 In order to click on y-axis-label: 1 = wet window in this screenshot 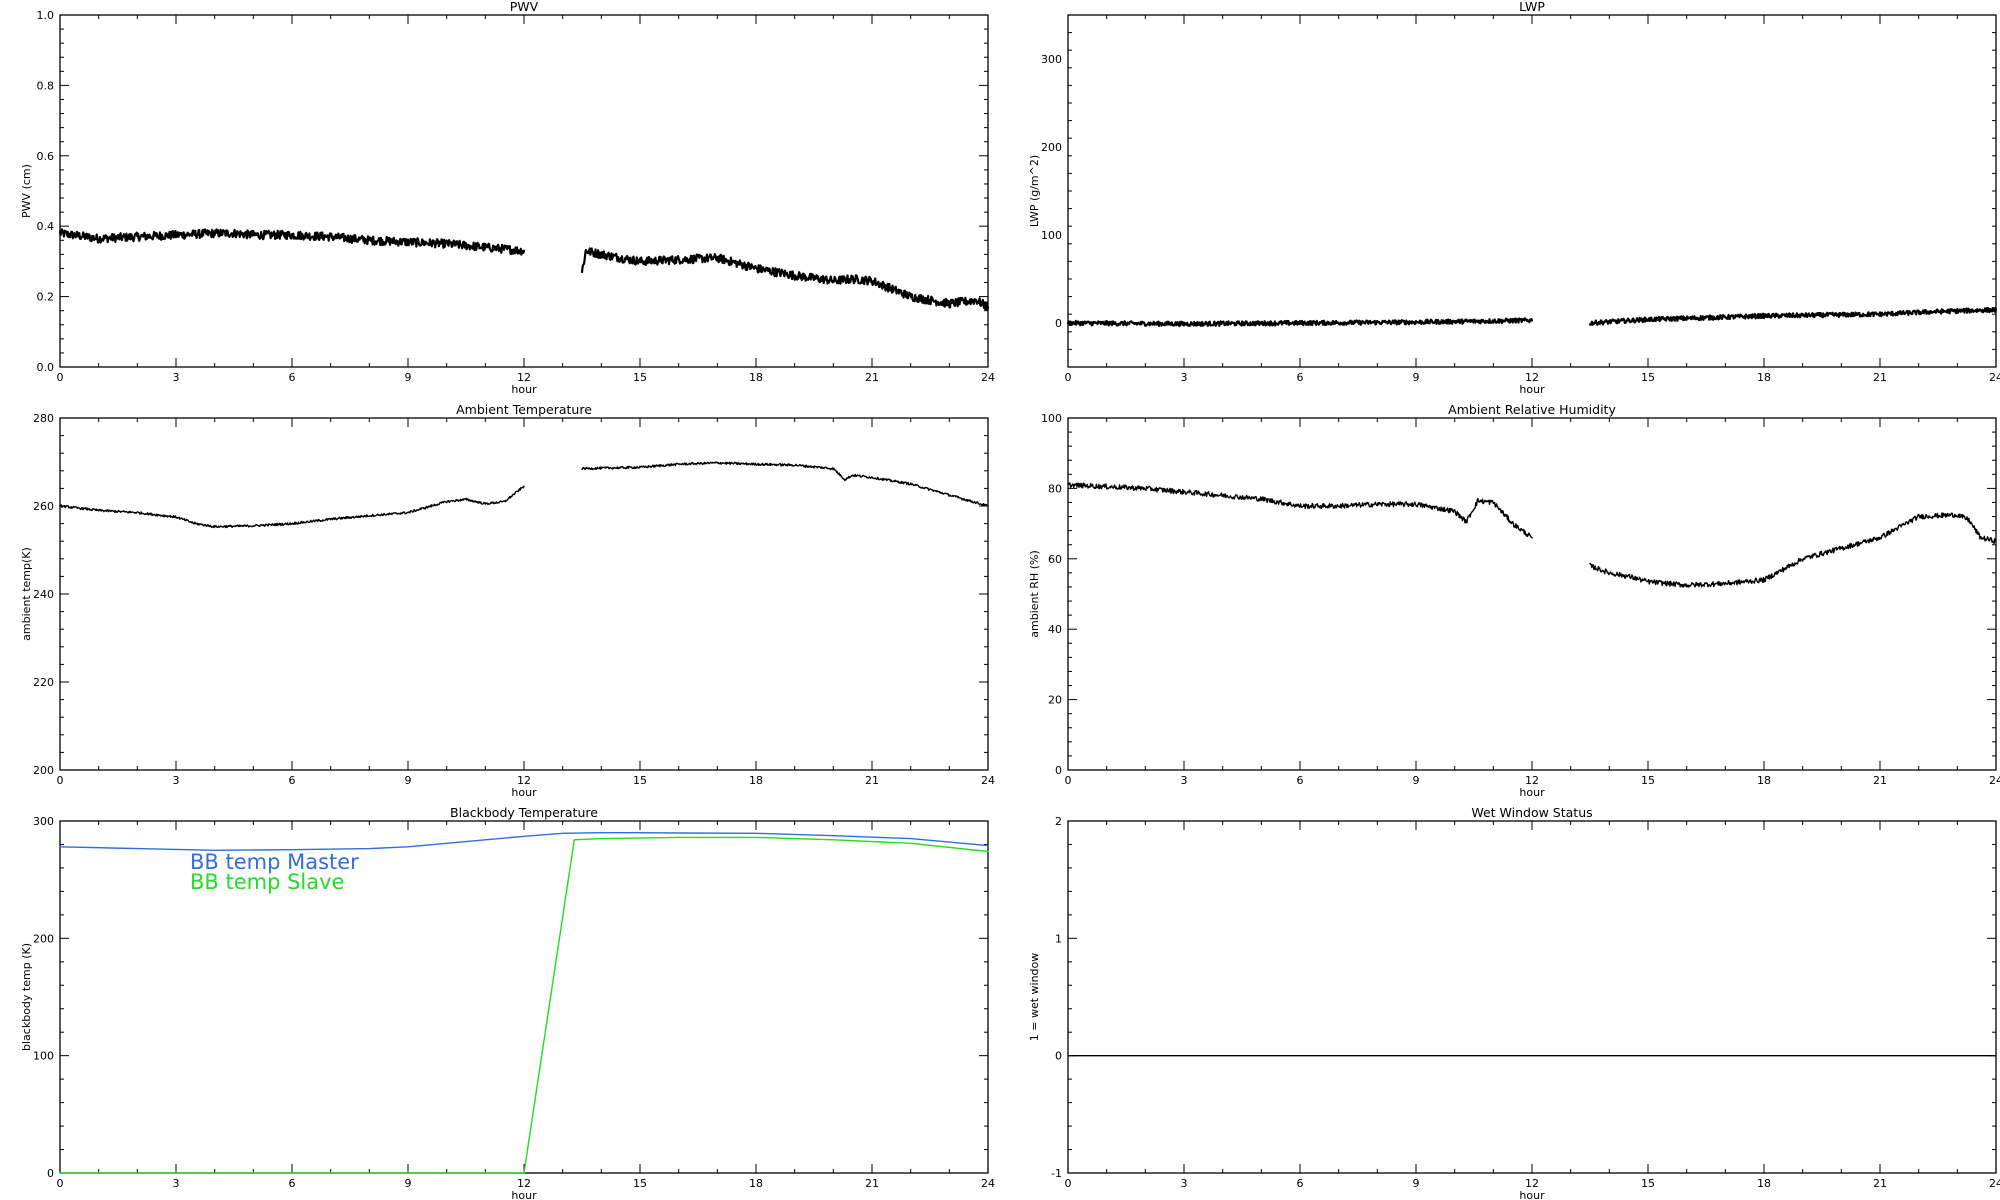, I will do `click(1034, 997)`.